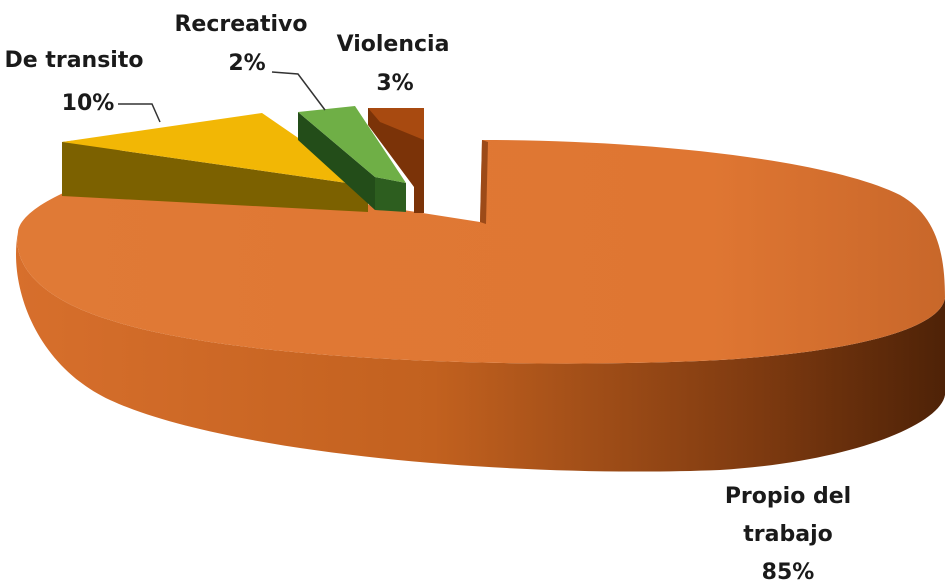 This screenshot has height=584, width=945. Describe the element at coordinates (88, 103) in the screenshot. I see `label-de-transito-value: 10%` at that location.